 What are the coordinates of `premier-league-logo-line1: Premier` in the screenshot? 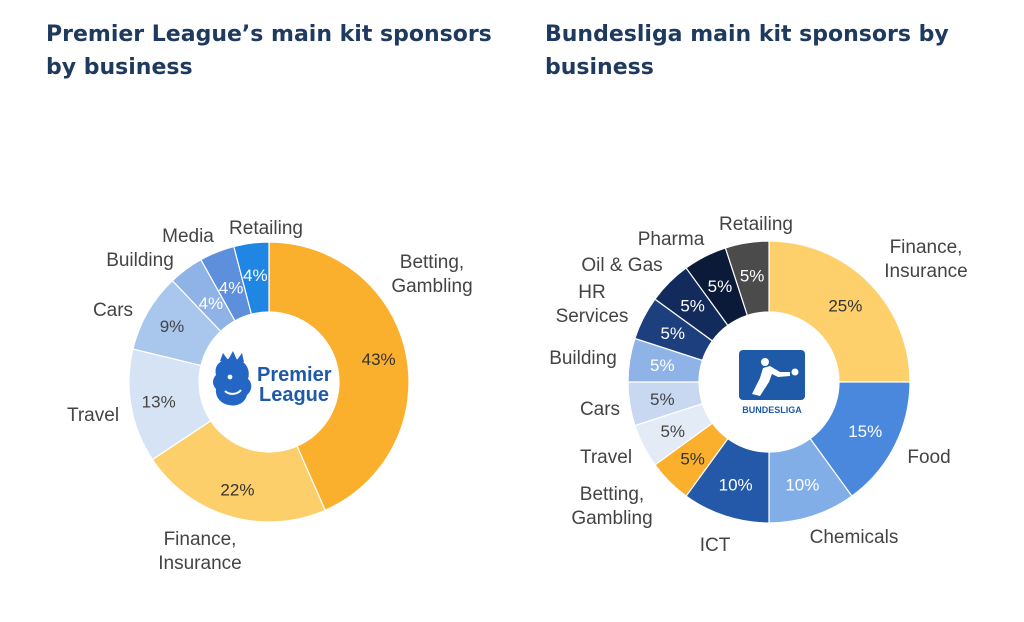 It's located at (294, 375).